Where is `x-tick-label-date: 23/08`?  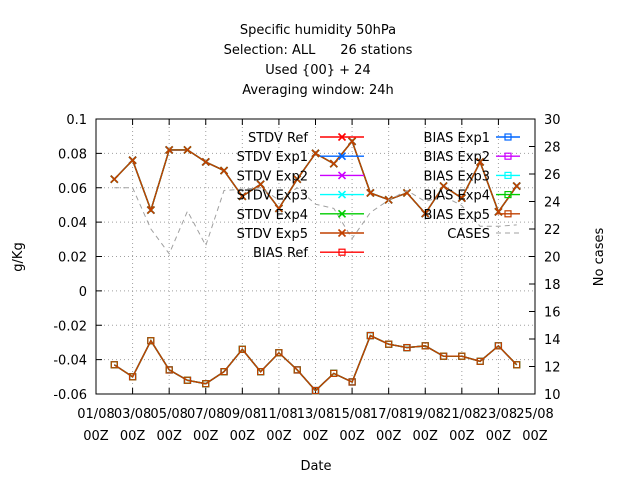 x-tick-label-date: 23/08 is located at coordinates (498, 414).